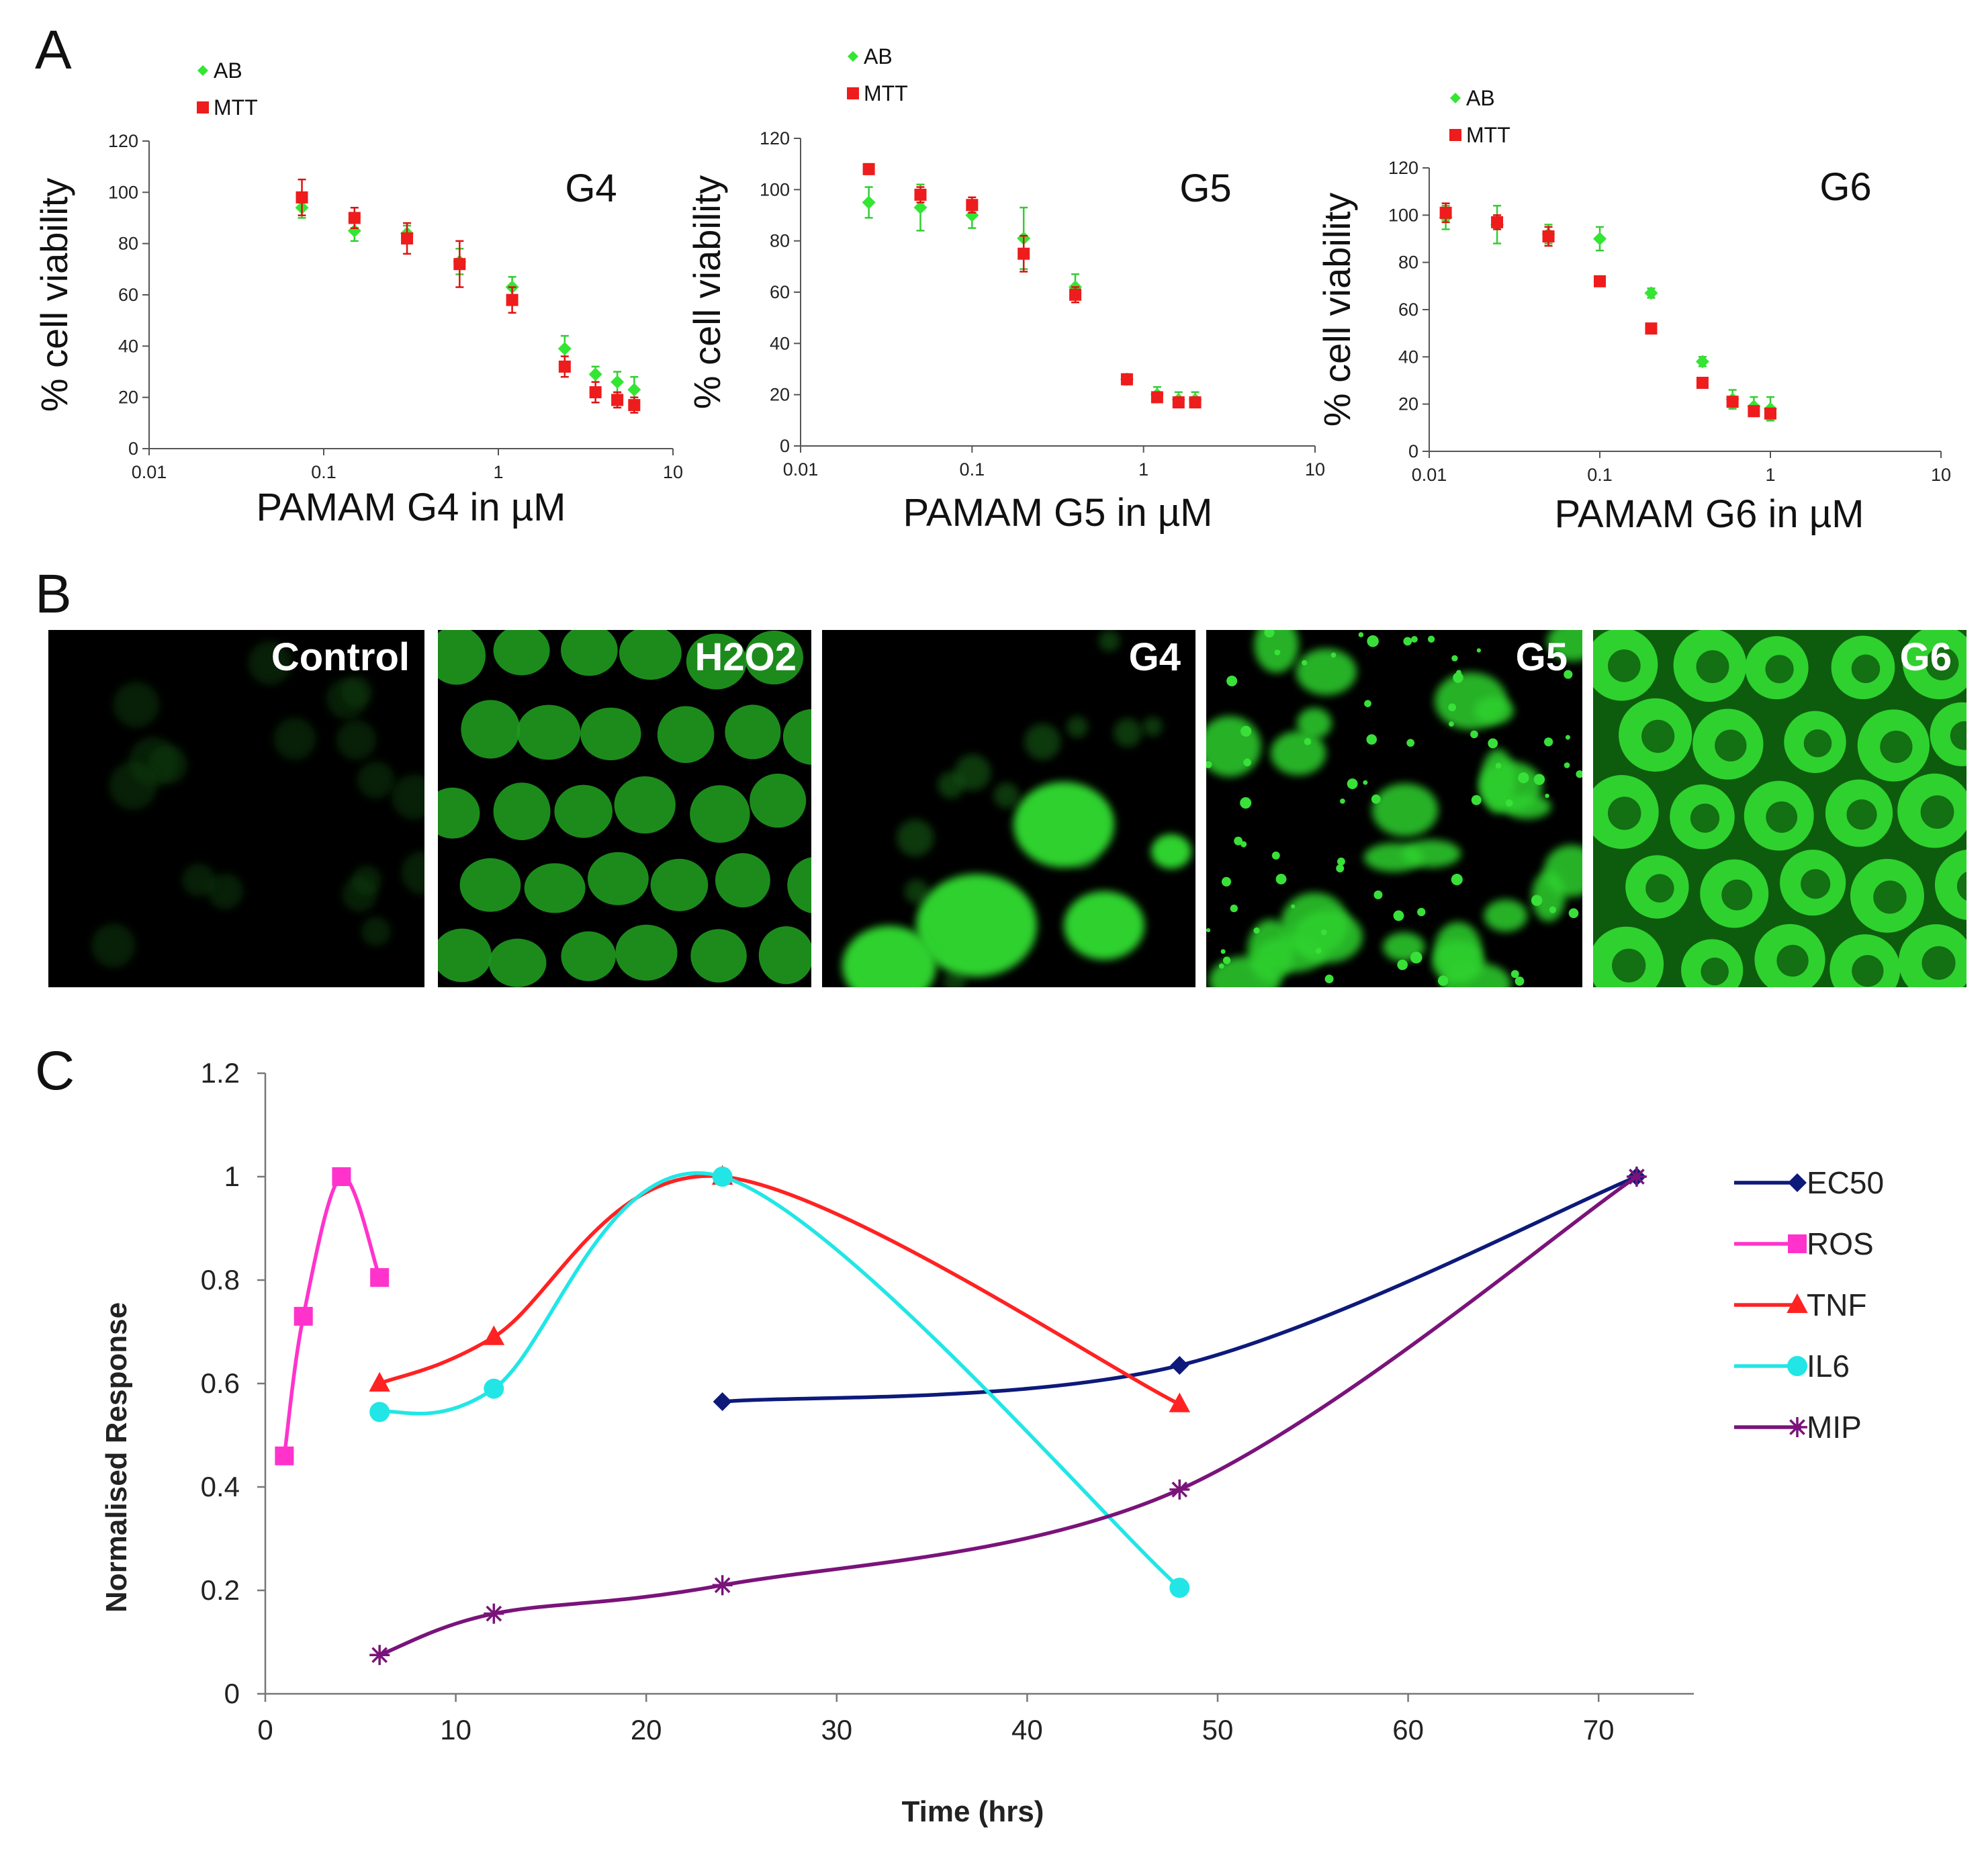 The height and width of the screenshot is (1857, 1988). I want to click on x-tick-label: 1, so click(1770, 475).